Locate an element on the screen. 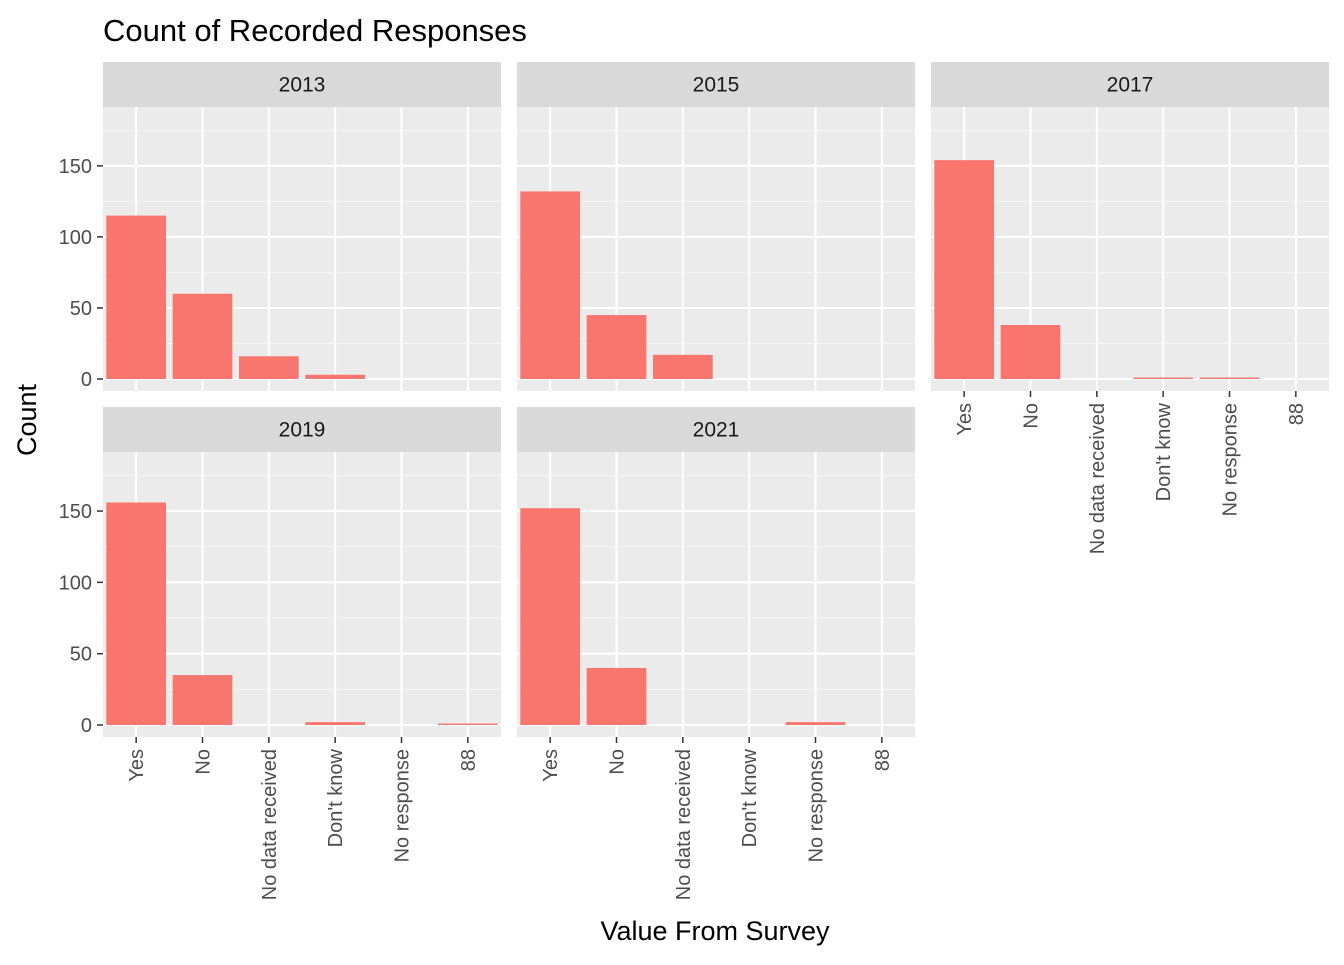  facet-strip-label: 2017 is located at coordinates (1130, 85).